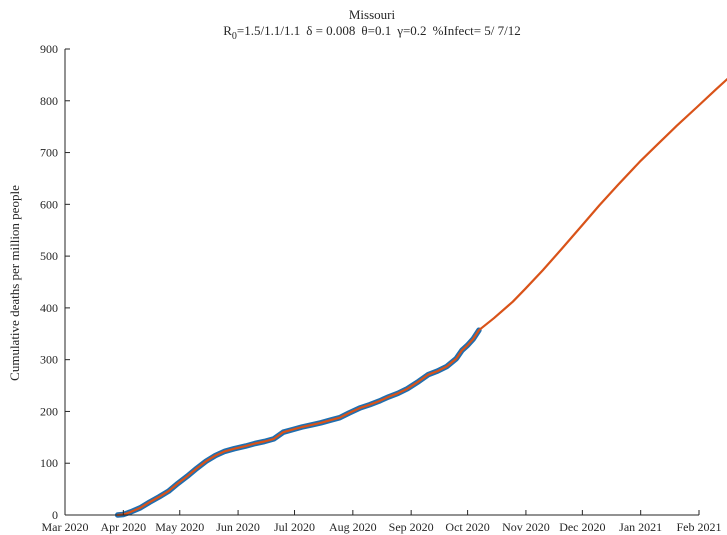  I want to click on subtitle-r-prefix: R, so click(227, 30).